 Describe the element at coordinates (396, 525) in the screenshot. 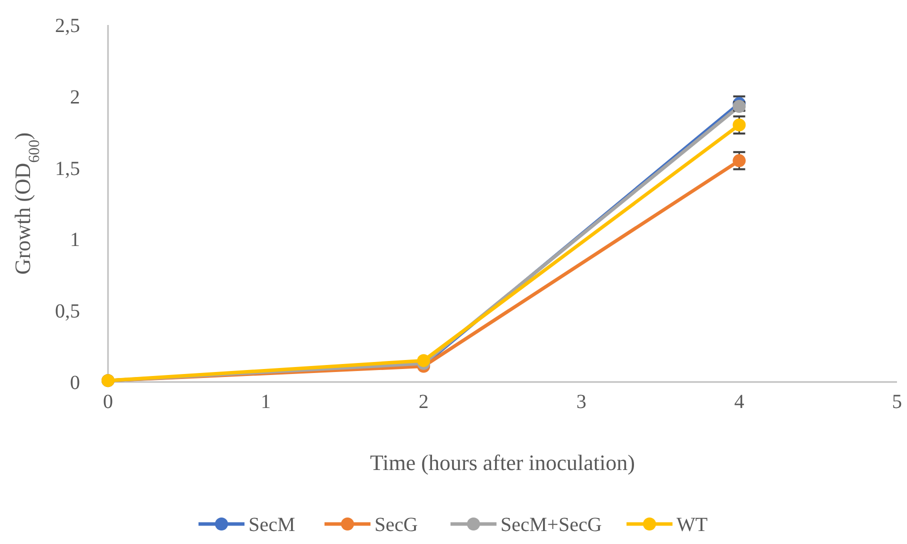

I see `legend-label: SecG` at that location.